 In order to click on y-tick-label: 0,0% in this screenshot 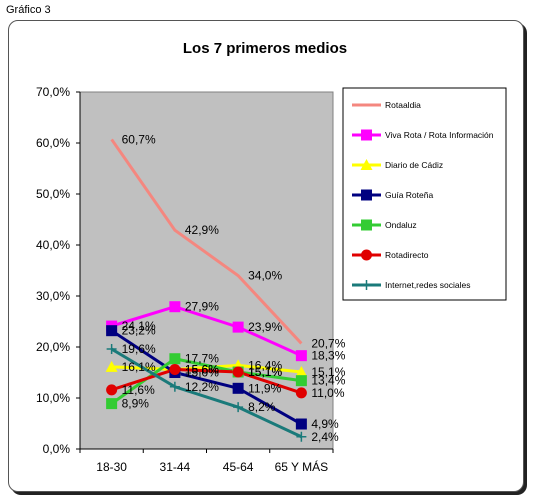, I will do `click(57, 449)`.